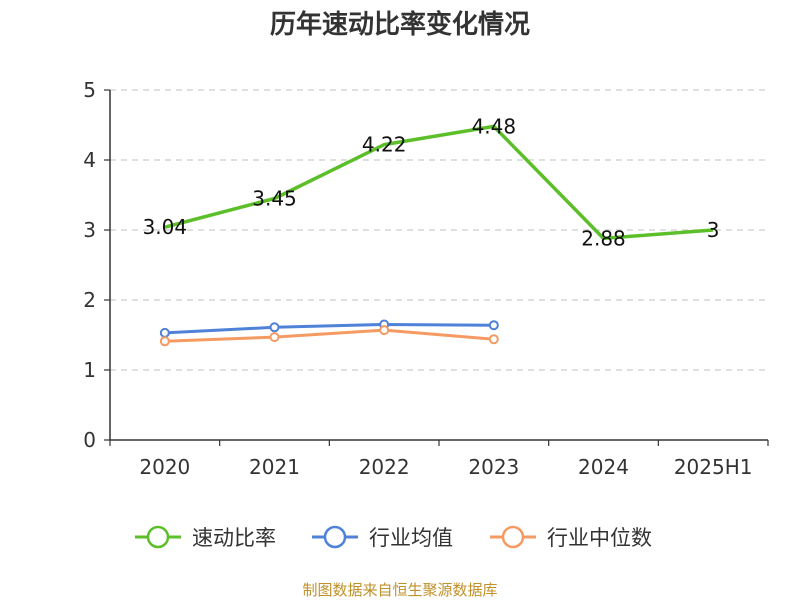 The image size is (800, 600). What do you see at coordinates (274, 467) in the screenshot?
I see `x-tick-label: 2021` at bounding box center [274, 467].